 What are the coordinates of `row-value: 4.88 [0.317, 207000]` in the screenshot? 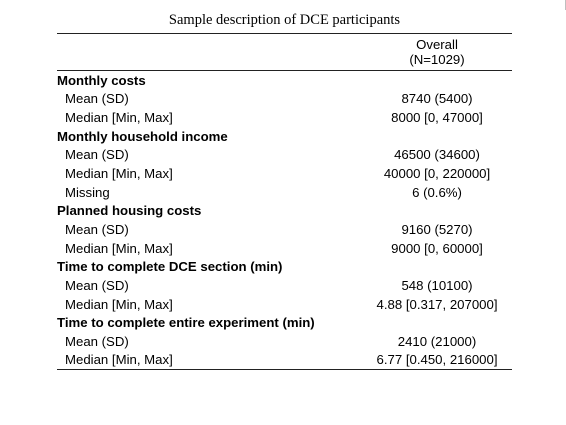 It's located at (437, 304).